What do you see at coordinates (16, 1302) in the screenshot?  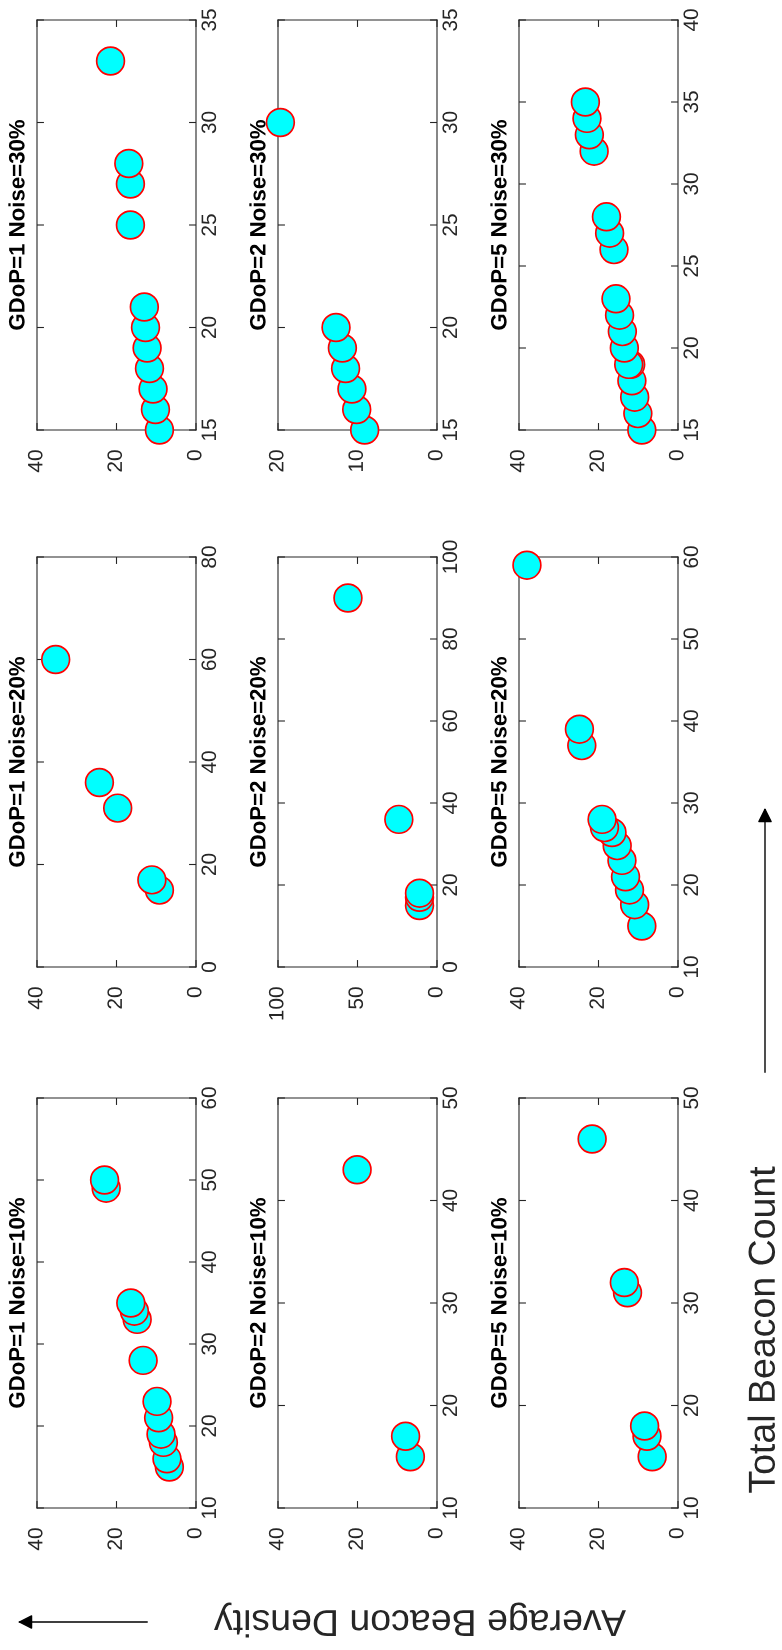 I see `text: GDoP=1 Noise=10%` at bounding box center [16, 1302].